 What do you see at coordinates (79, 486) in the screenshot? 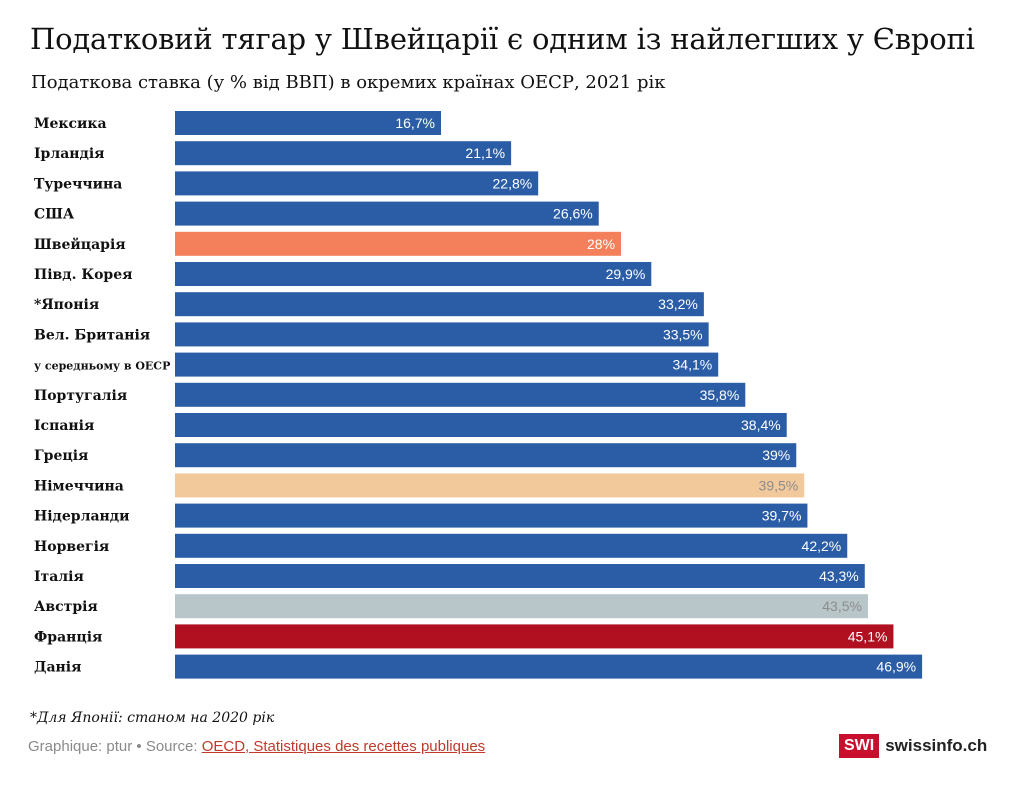
I see `category-label: Німеччина` at bounding box center [79, 486].